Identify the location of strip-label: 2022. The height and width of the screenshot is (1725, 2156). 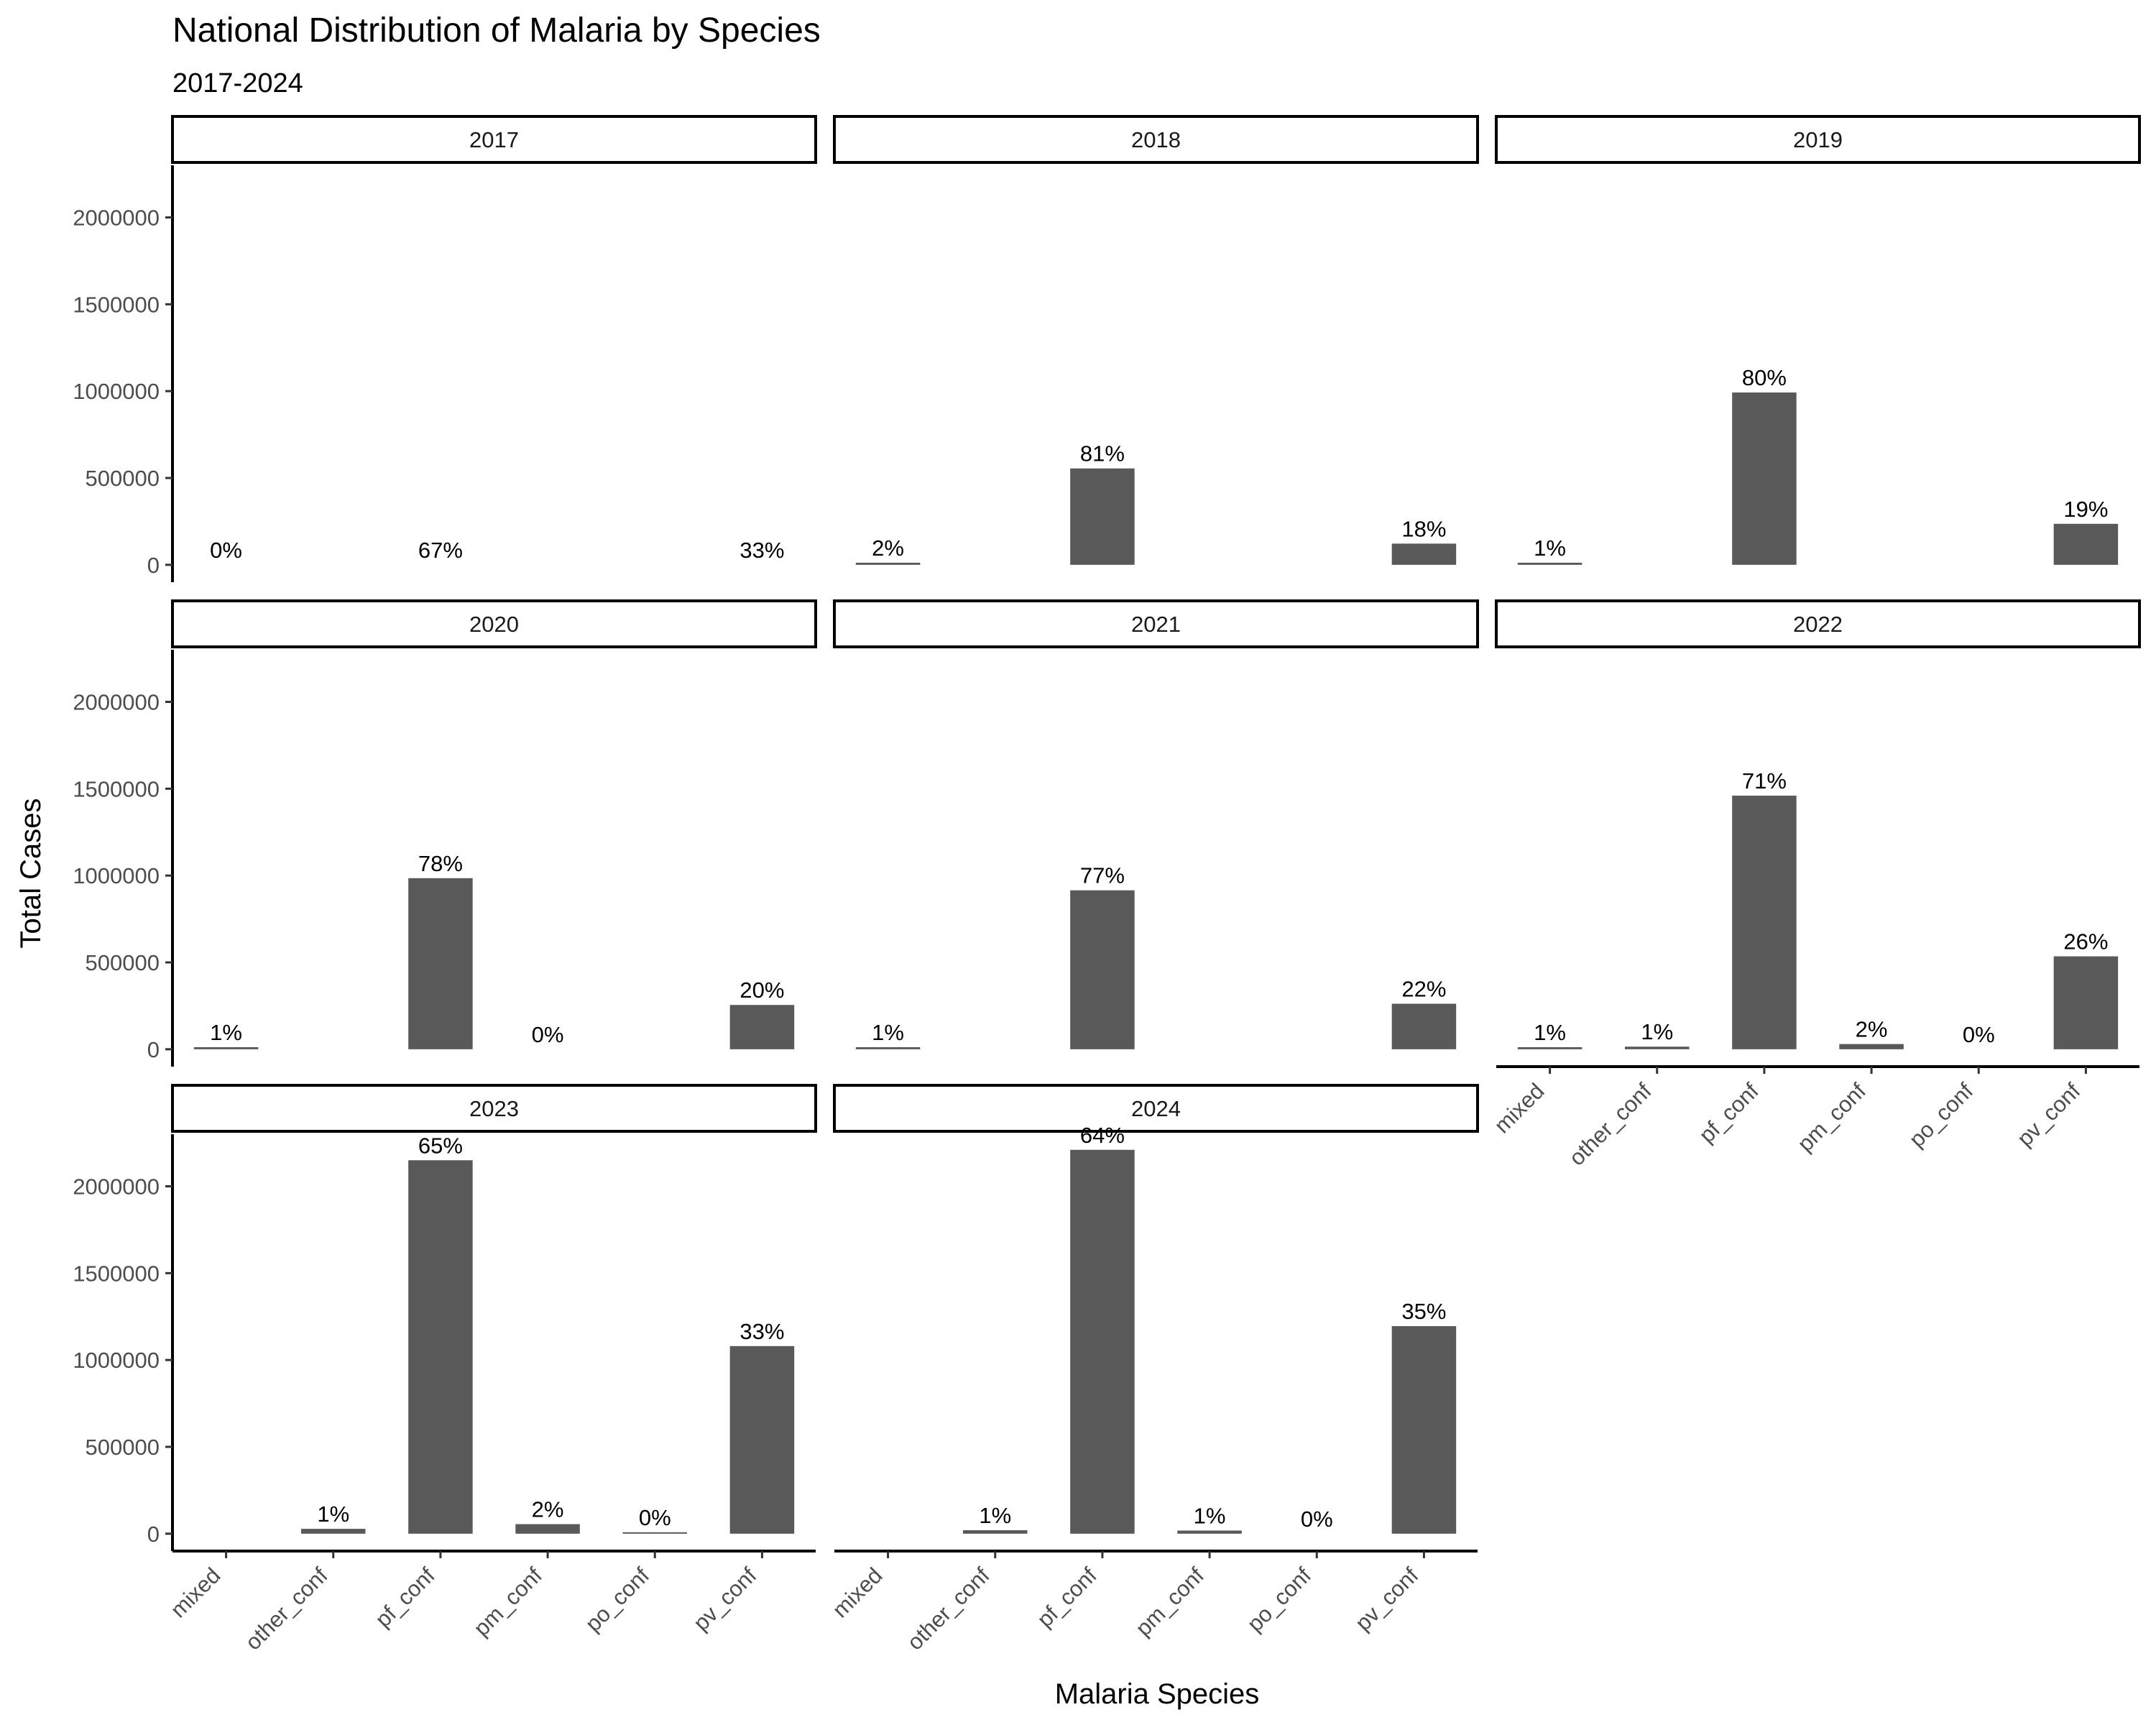
(1818, 624).